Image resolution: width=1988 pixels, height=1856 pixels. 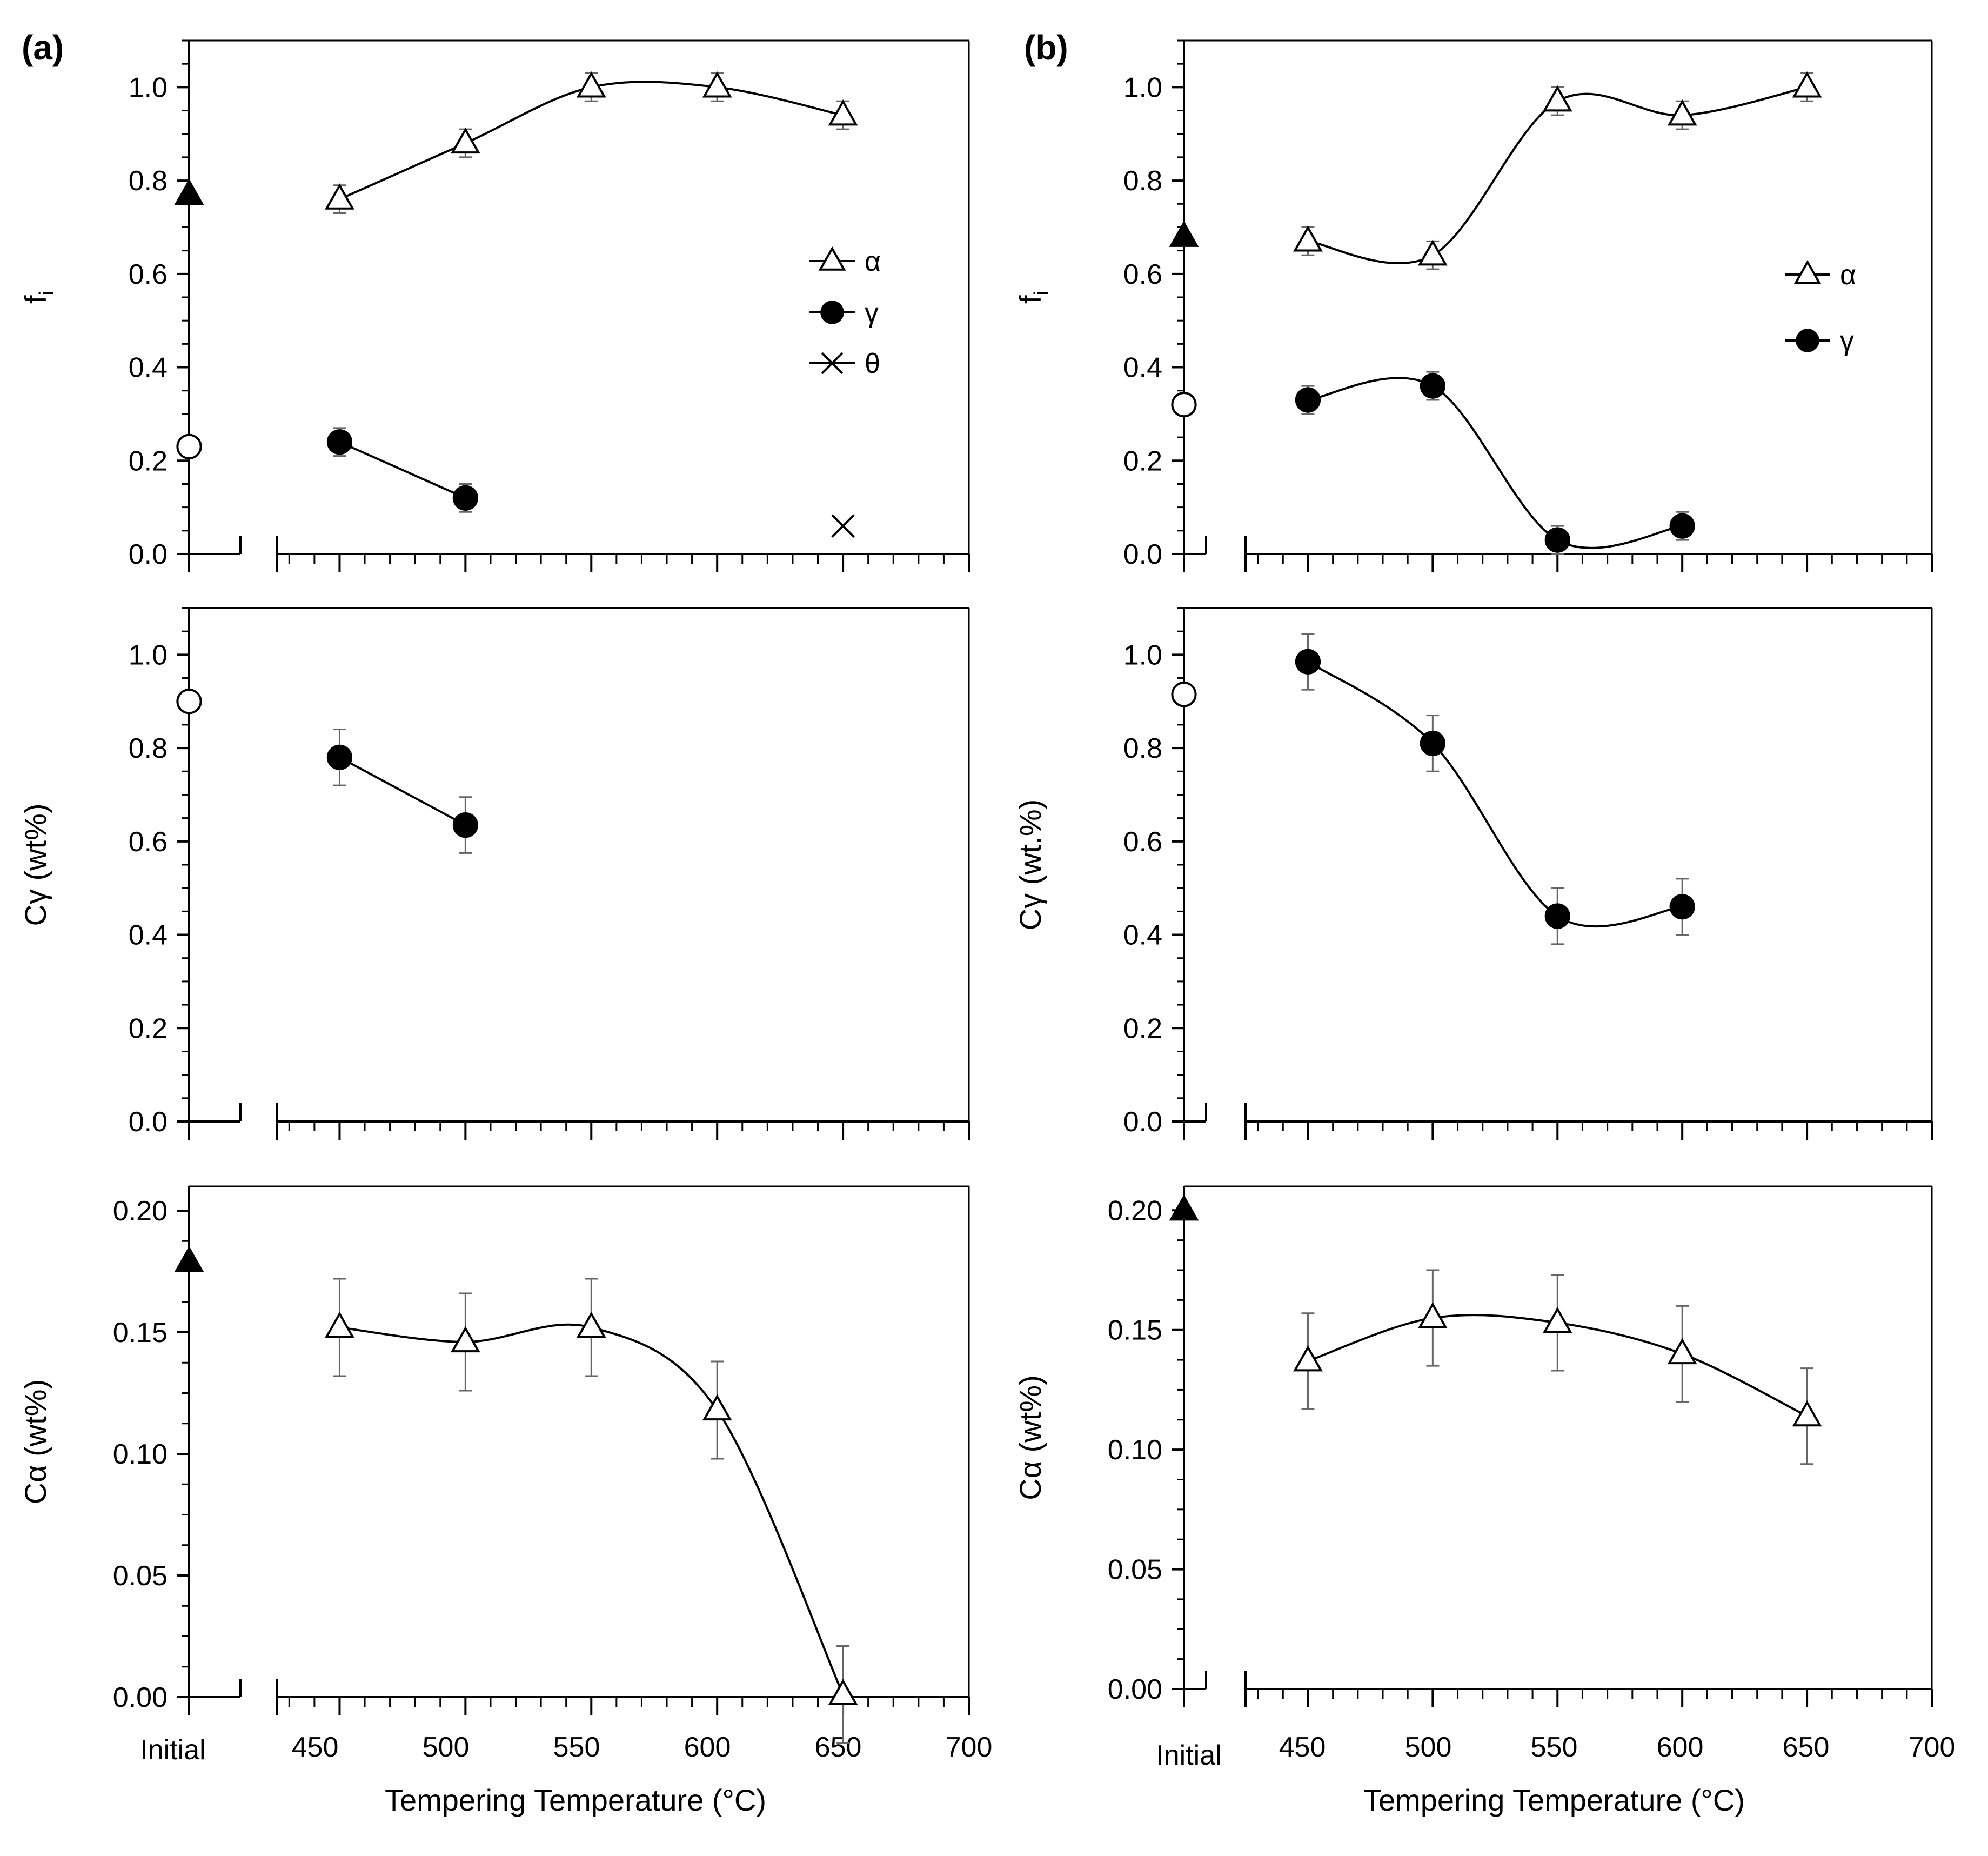 I want to click on y-axis-title: Cγ (wt.%), so click(x=1030, y=865).